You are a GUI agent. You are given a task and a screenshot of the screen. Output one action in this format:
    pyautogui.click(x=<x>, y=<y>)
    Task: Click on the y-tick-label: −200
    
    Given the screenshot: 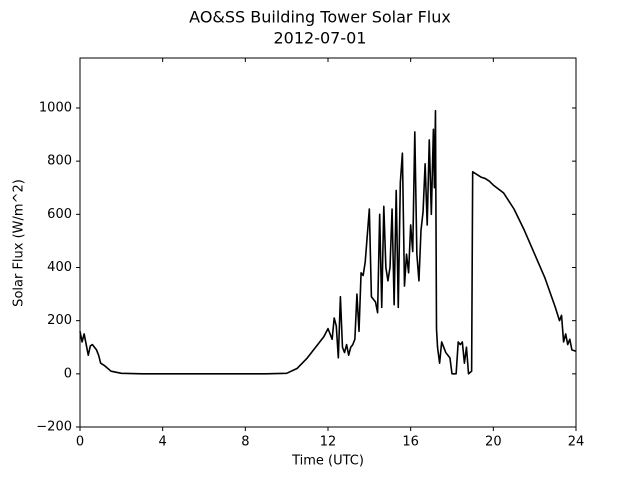 What is the action you would take?
    pyautogui.click(x=54, y=427)
    